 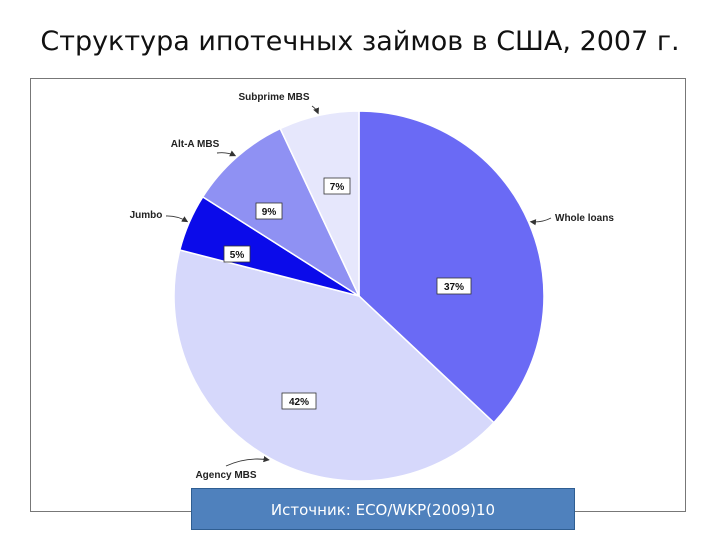 I want to click on category-label: Jumbo, so click(x=146, y=215).